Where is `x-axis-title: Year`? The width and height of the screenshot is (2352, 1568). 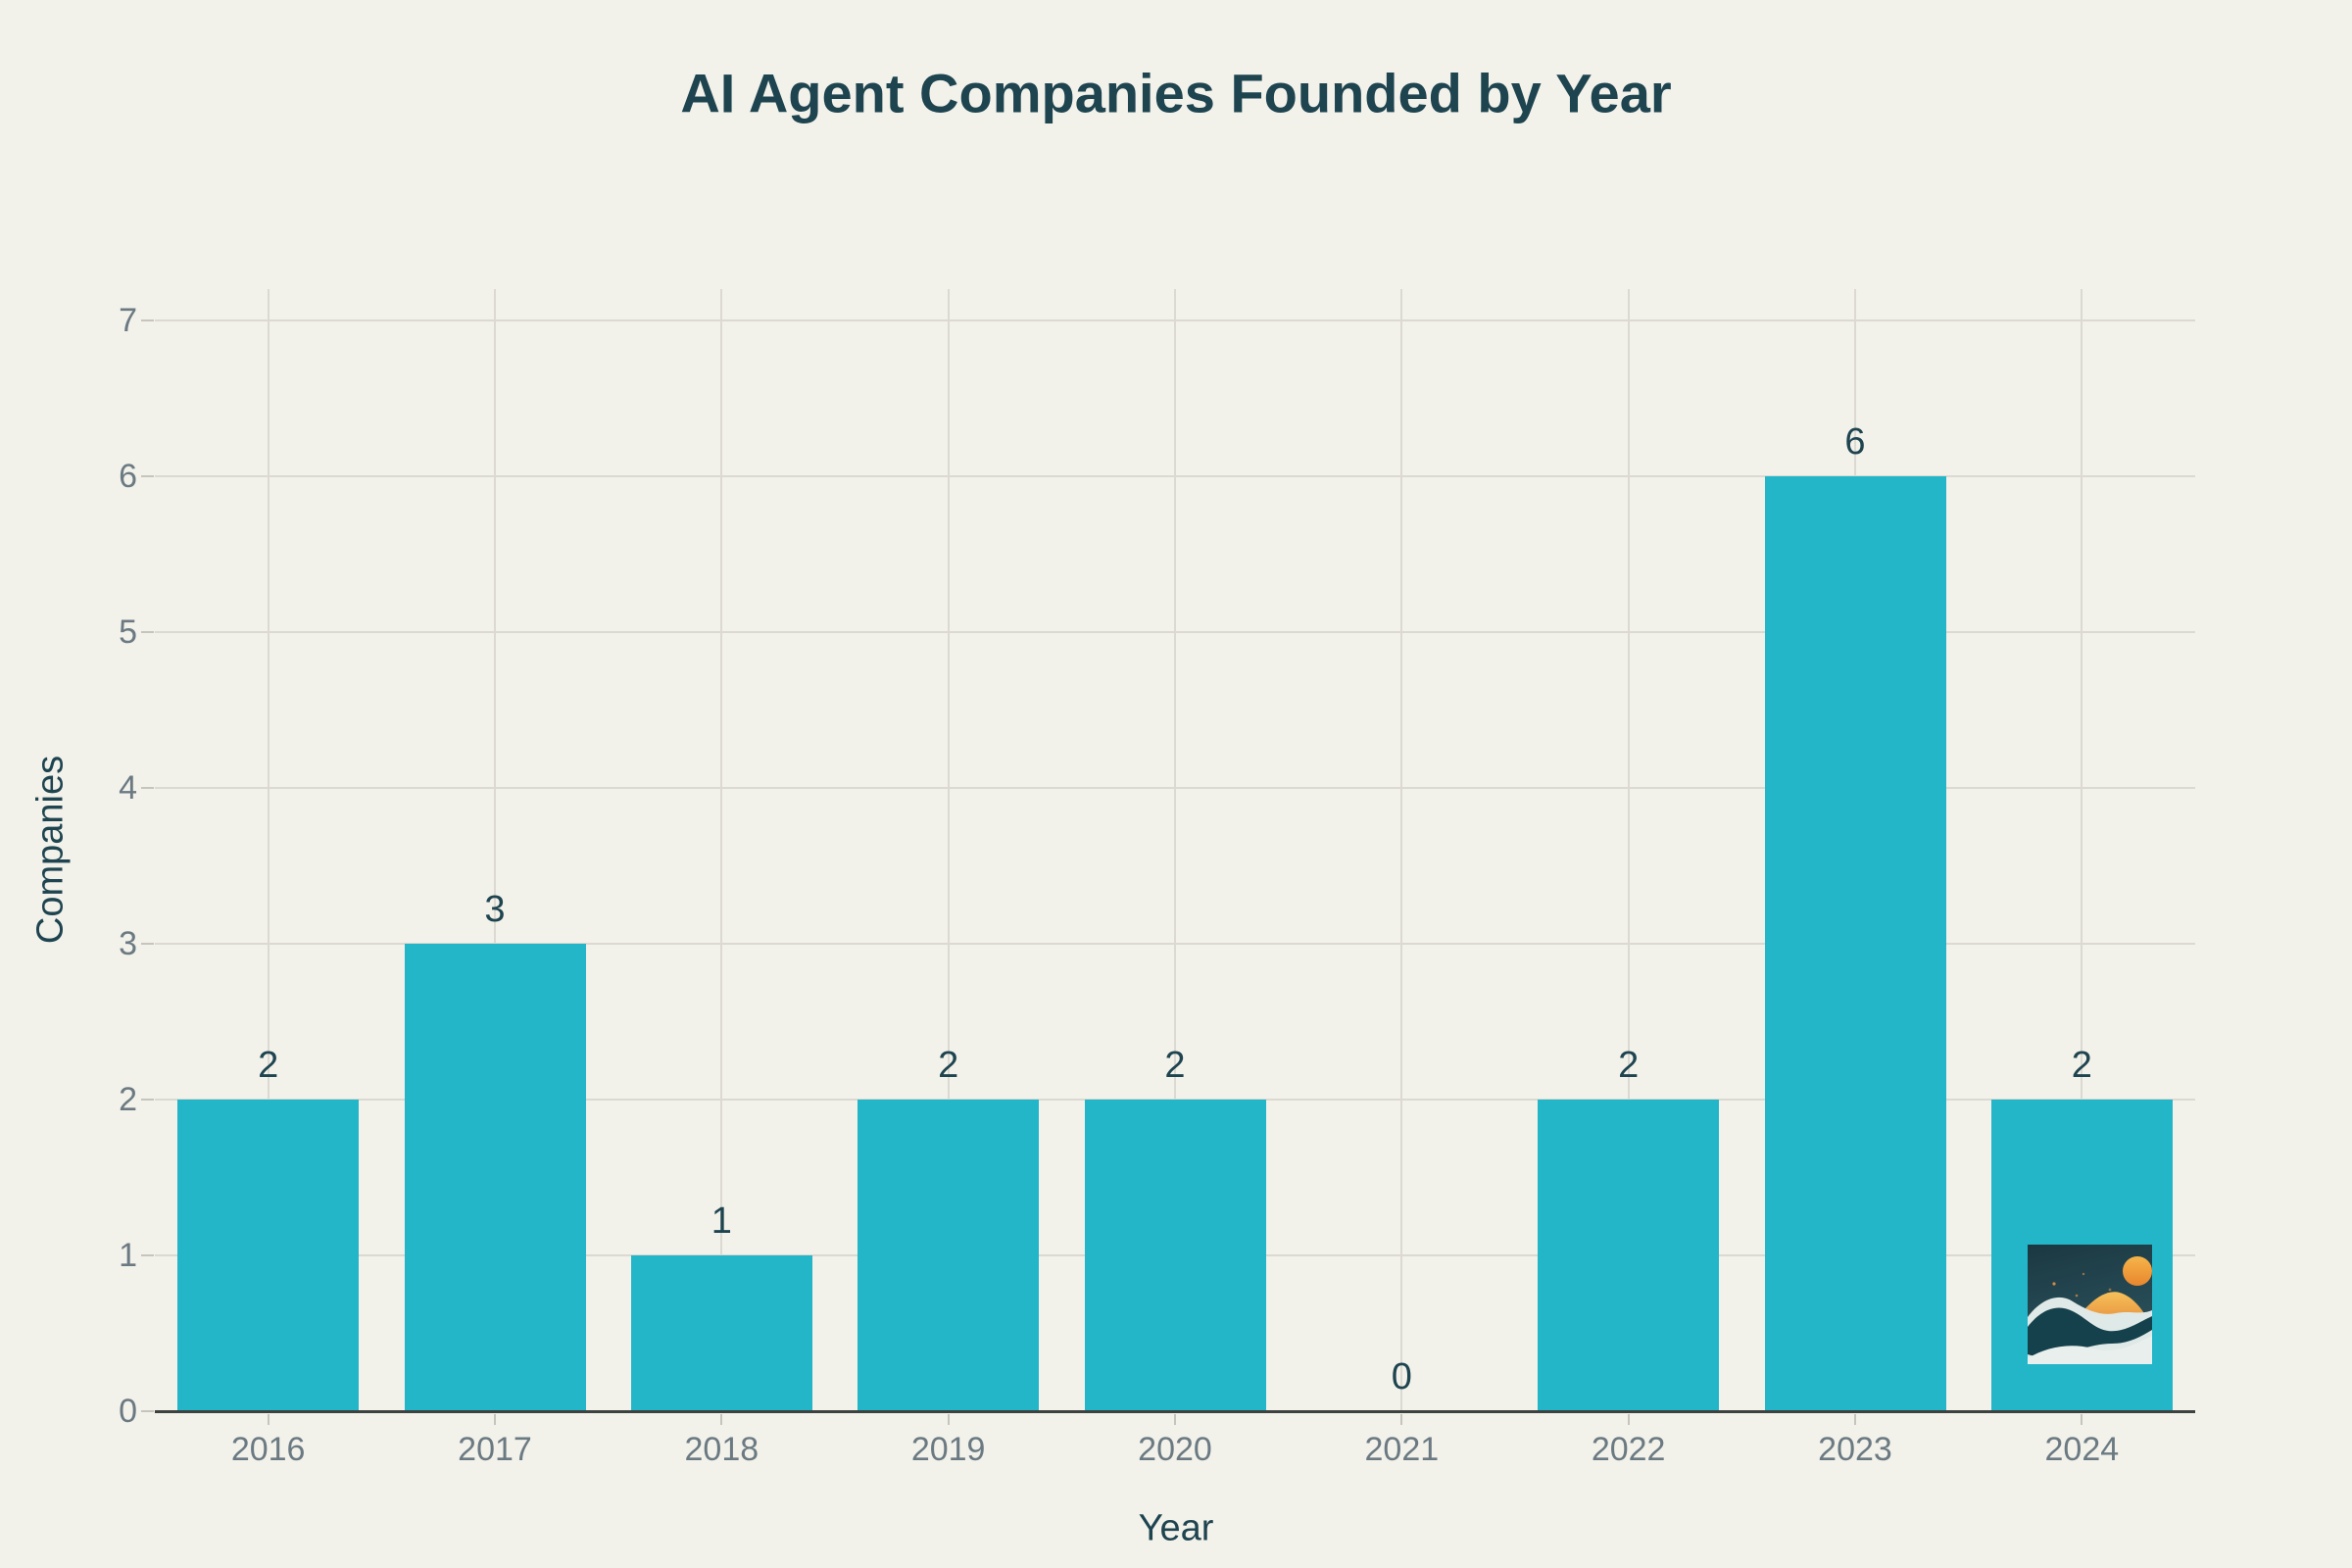
x-axis-title: Year is located at coordinates (1176, 1528).